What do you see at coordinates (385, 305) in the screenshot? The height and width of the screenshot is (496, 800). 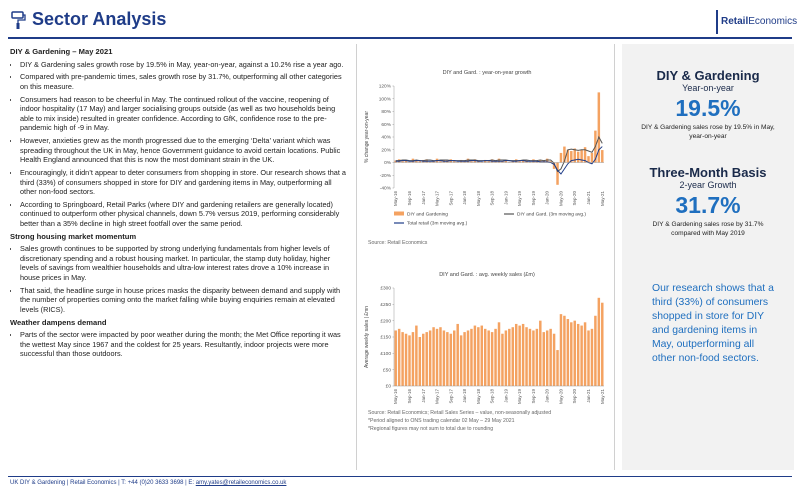 I see `y-tick-label: £250` at bounding box center [385, 305].